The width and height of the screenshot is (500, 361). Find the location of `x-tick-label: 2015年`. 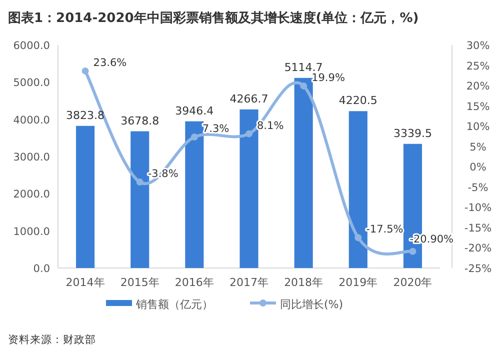

x-tick-label: 2015年 is located at coordinates (140, 282).